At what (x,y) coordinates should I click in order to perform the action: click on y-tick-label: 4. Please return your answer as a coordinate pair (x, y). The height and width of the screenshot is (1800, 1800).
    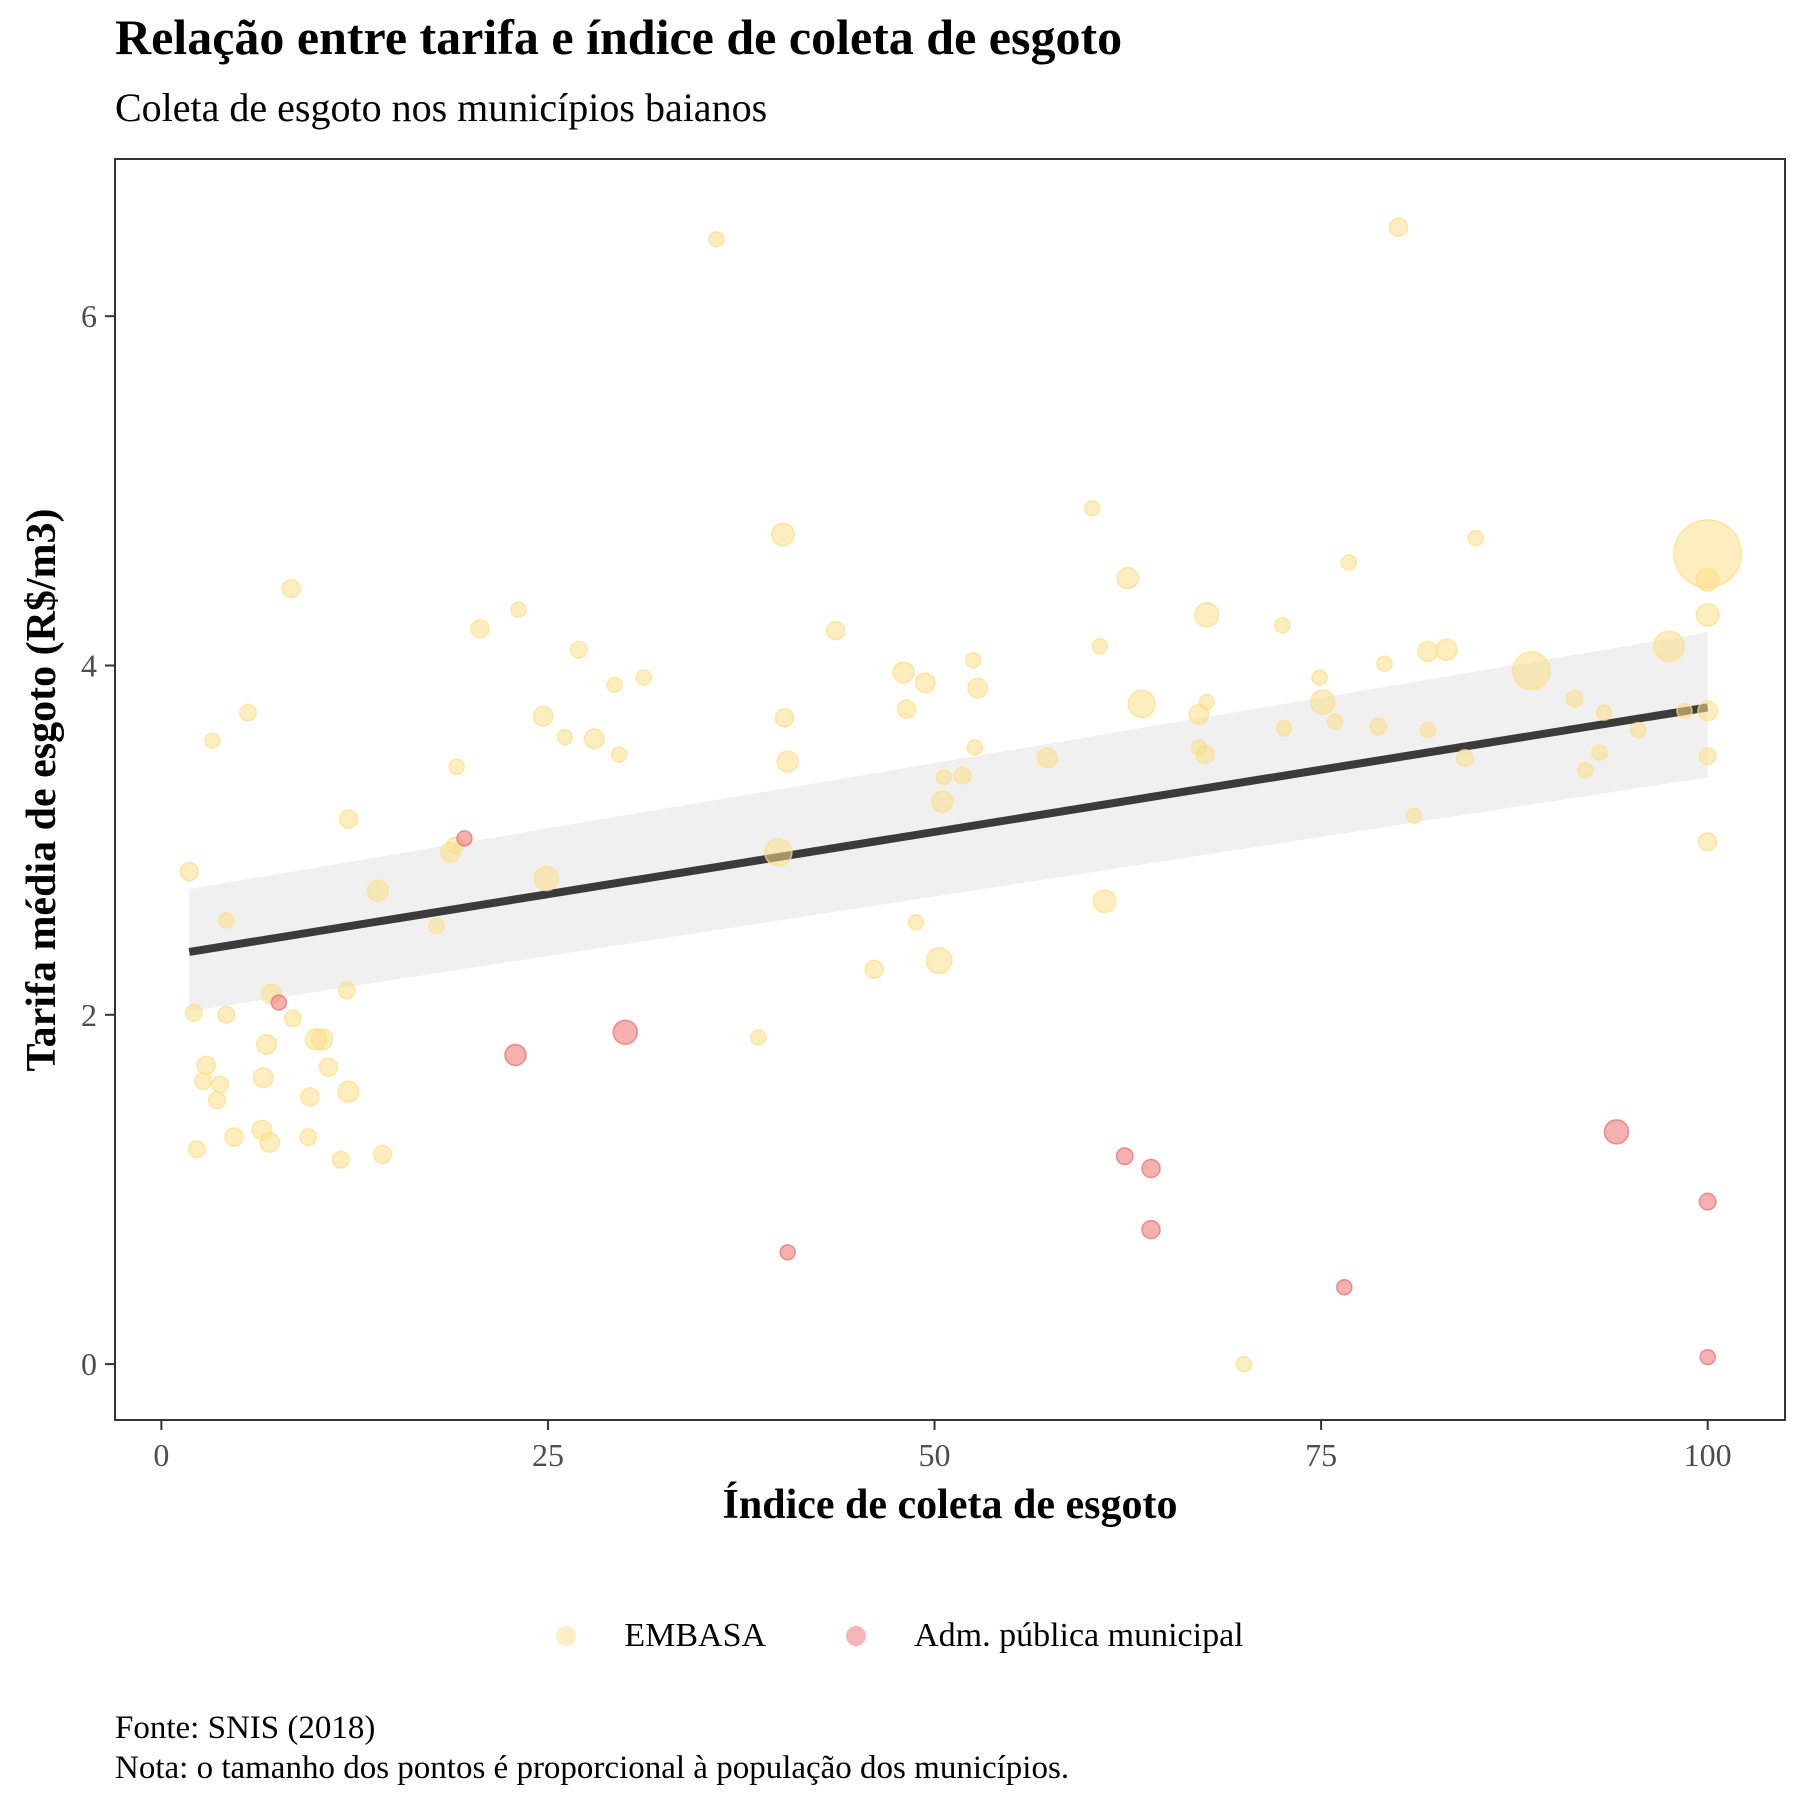
    Looking at the image, I should click on (89, 665).